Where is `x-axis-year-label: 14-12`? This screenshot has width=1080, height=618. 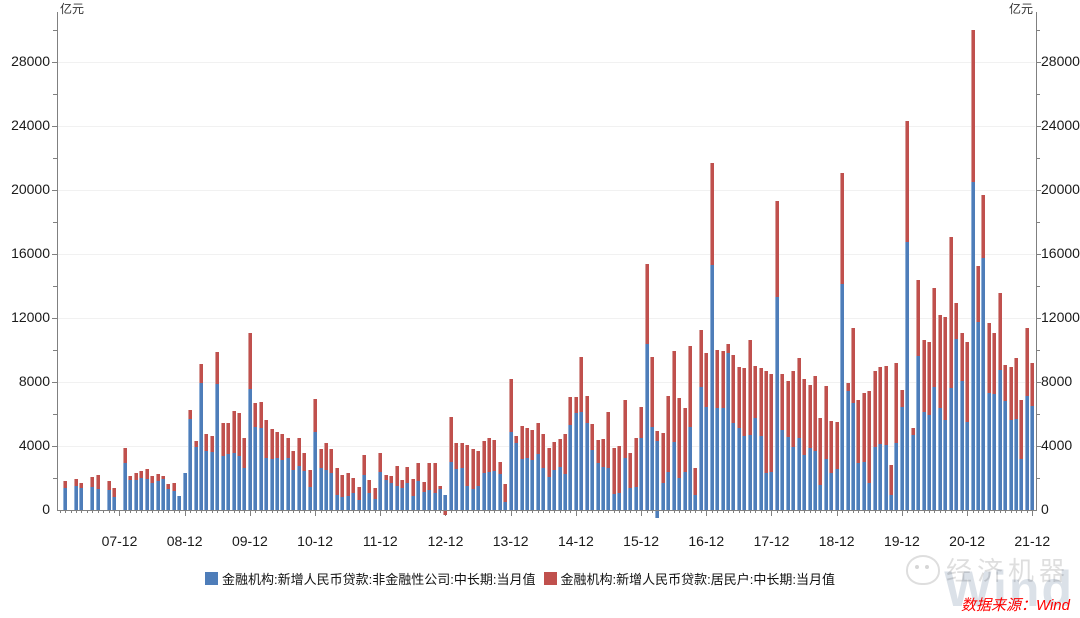 x-axis-year-label: 14-12 is located at coordinates (575, 541).